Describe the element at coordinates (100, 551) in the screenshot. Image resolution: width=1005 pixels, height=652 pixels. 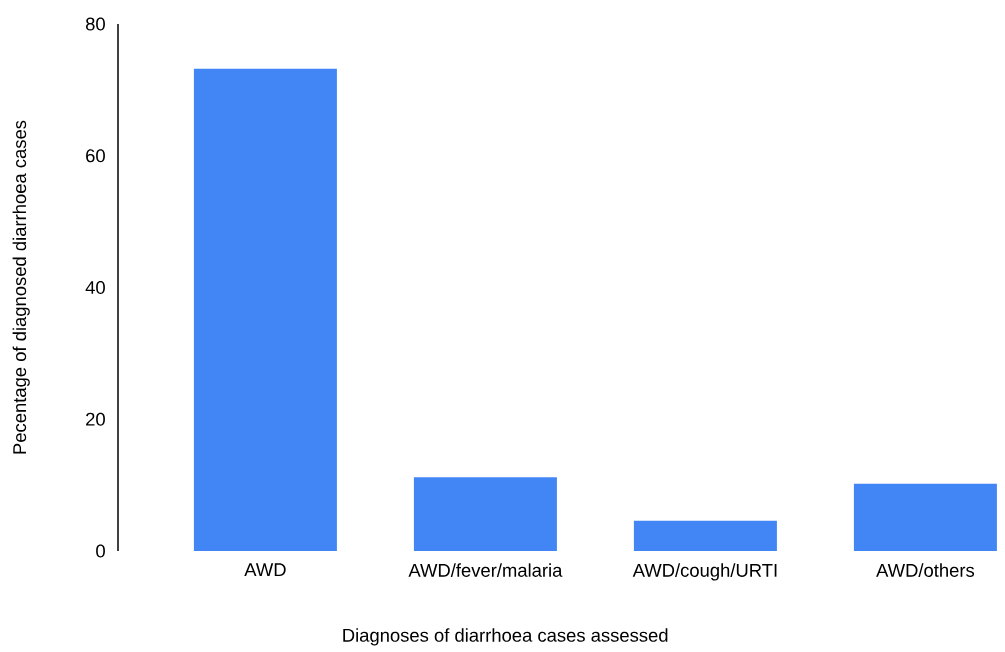
I see `y-tick-label: 0` at that location.